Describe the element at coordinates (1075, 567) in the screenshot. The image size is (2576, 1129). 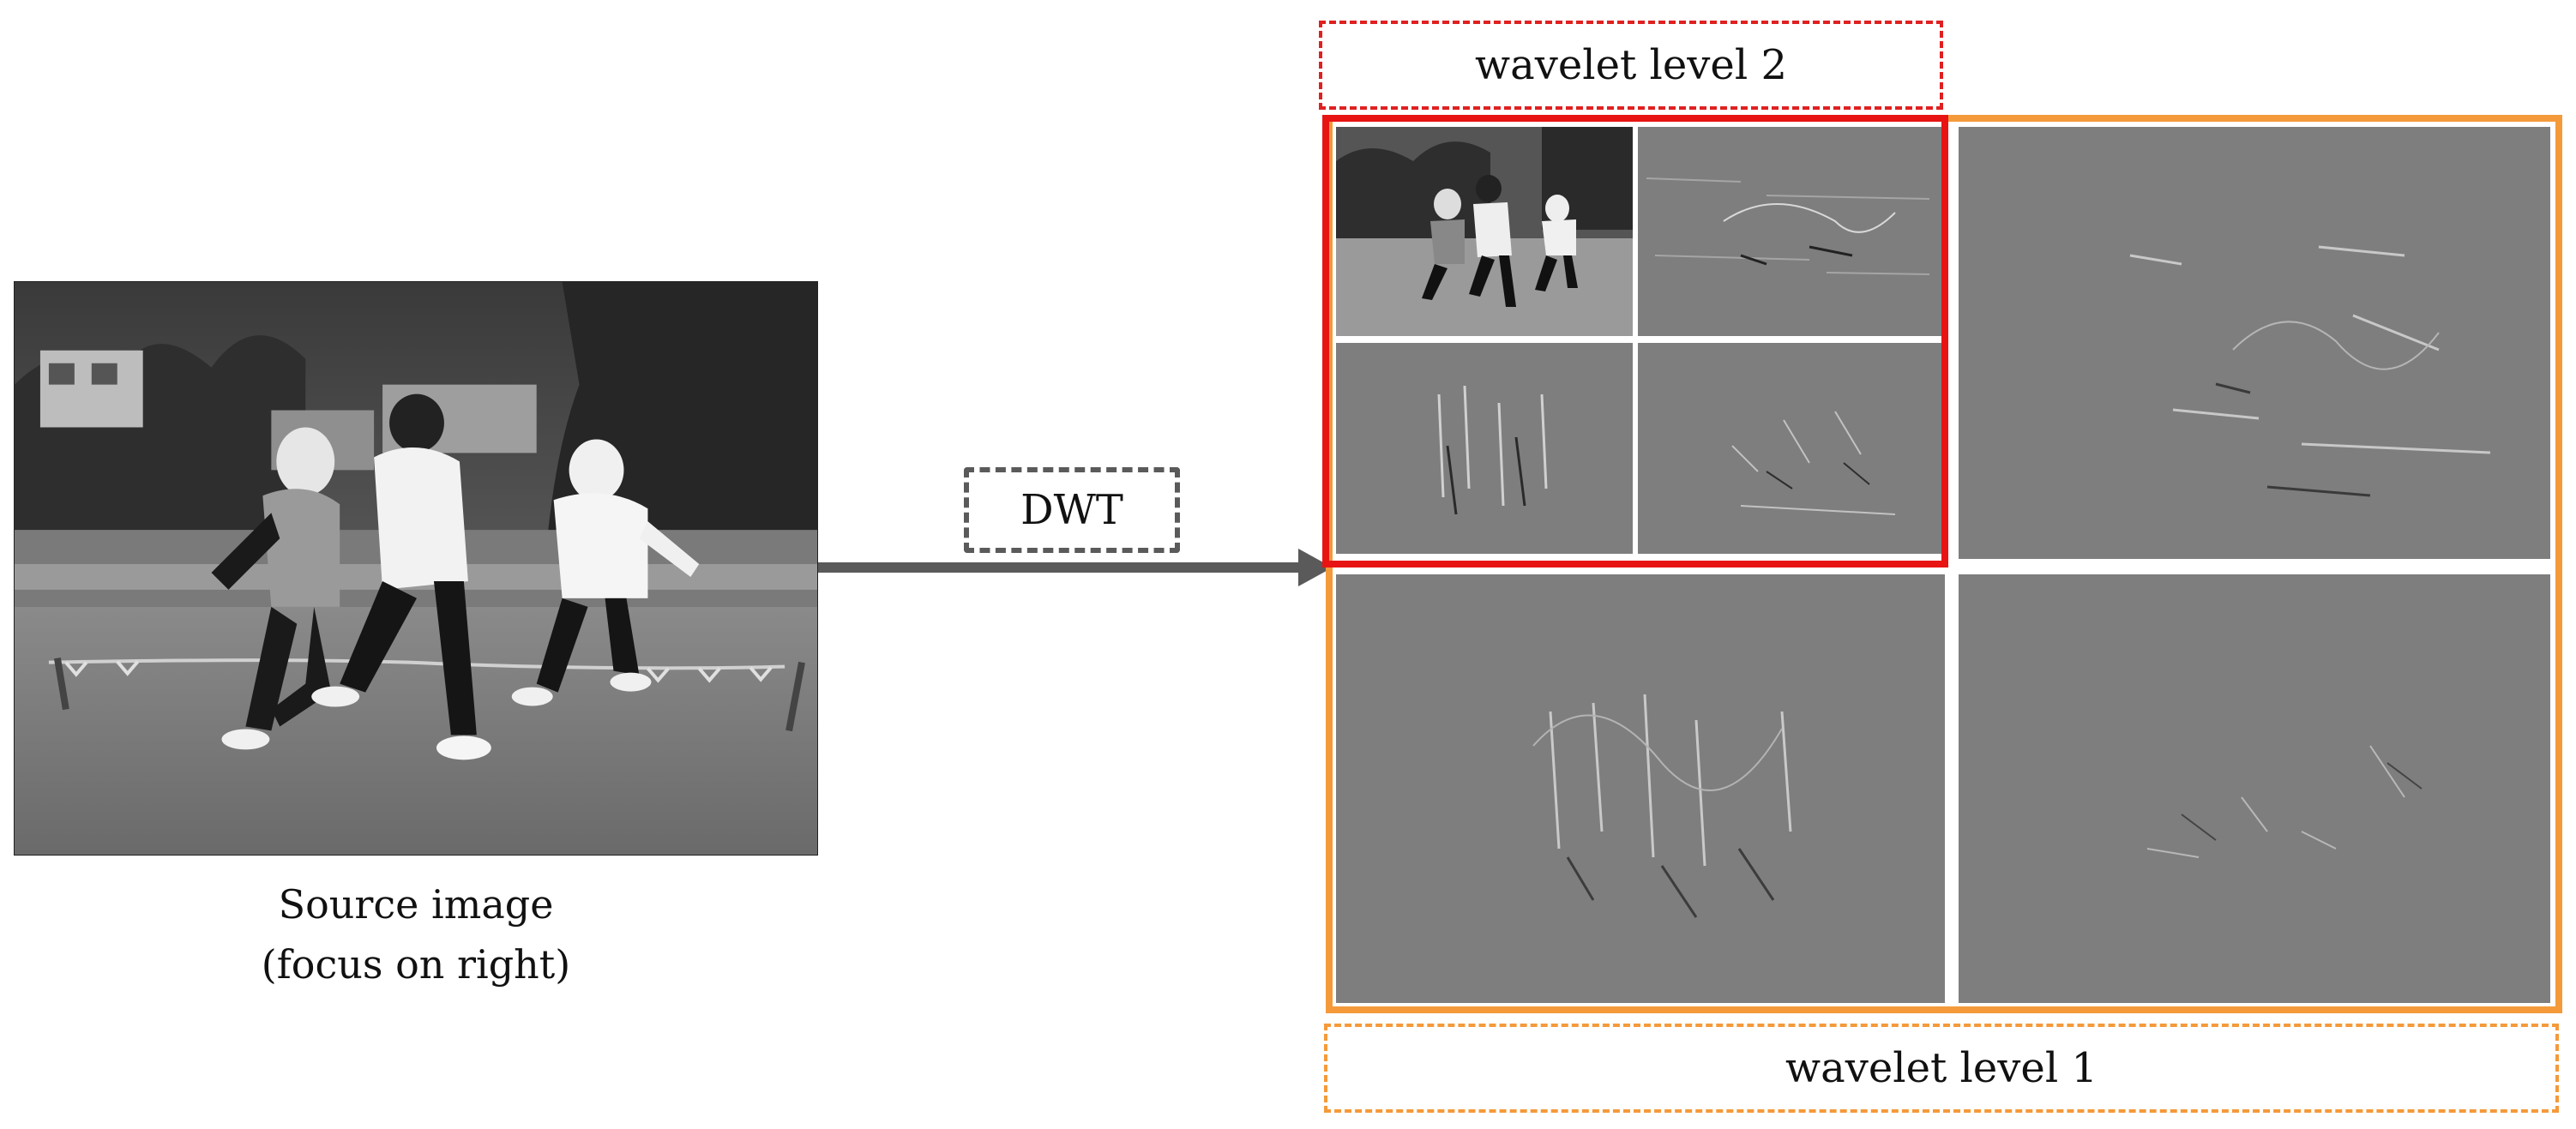
I see `dwt-arrow` at that location.